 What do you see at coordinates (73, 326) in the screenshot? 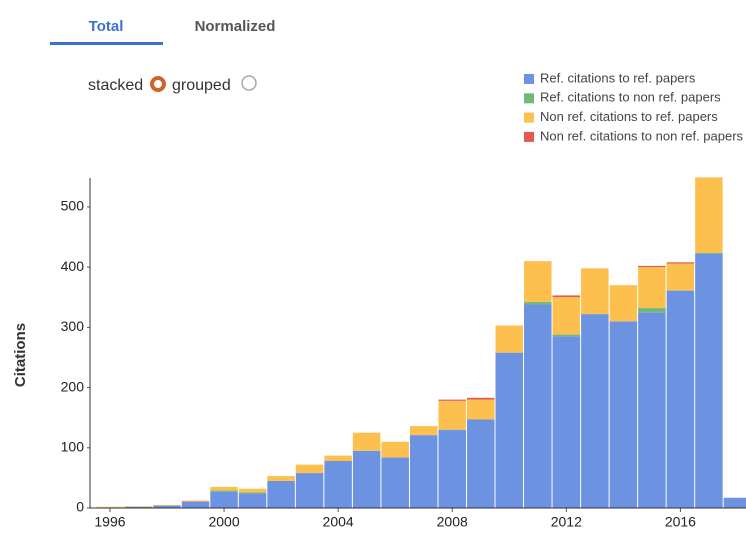
I see `y-tick-label: 300` at bounding box center [73, 326].